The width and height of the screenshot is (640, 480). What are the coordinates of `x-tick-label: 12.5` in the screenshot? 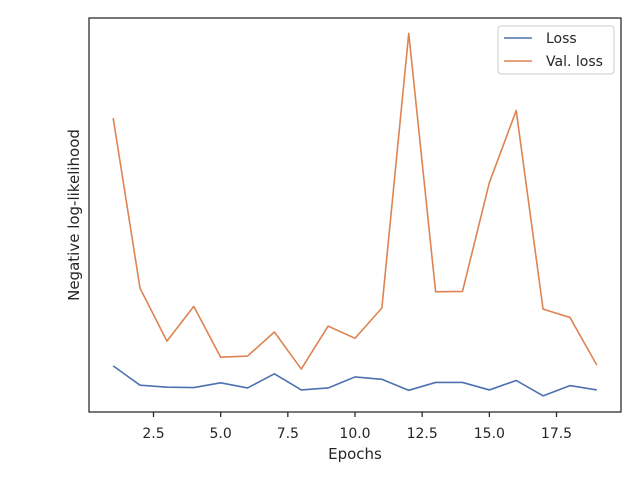 It's located at (422, 434).